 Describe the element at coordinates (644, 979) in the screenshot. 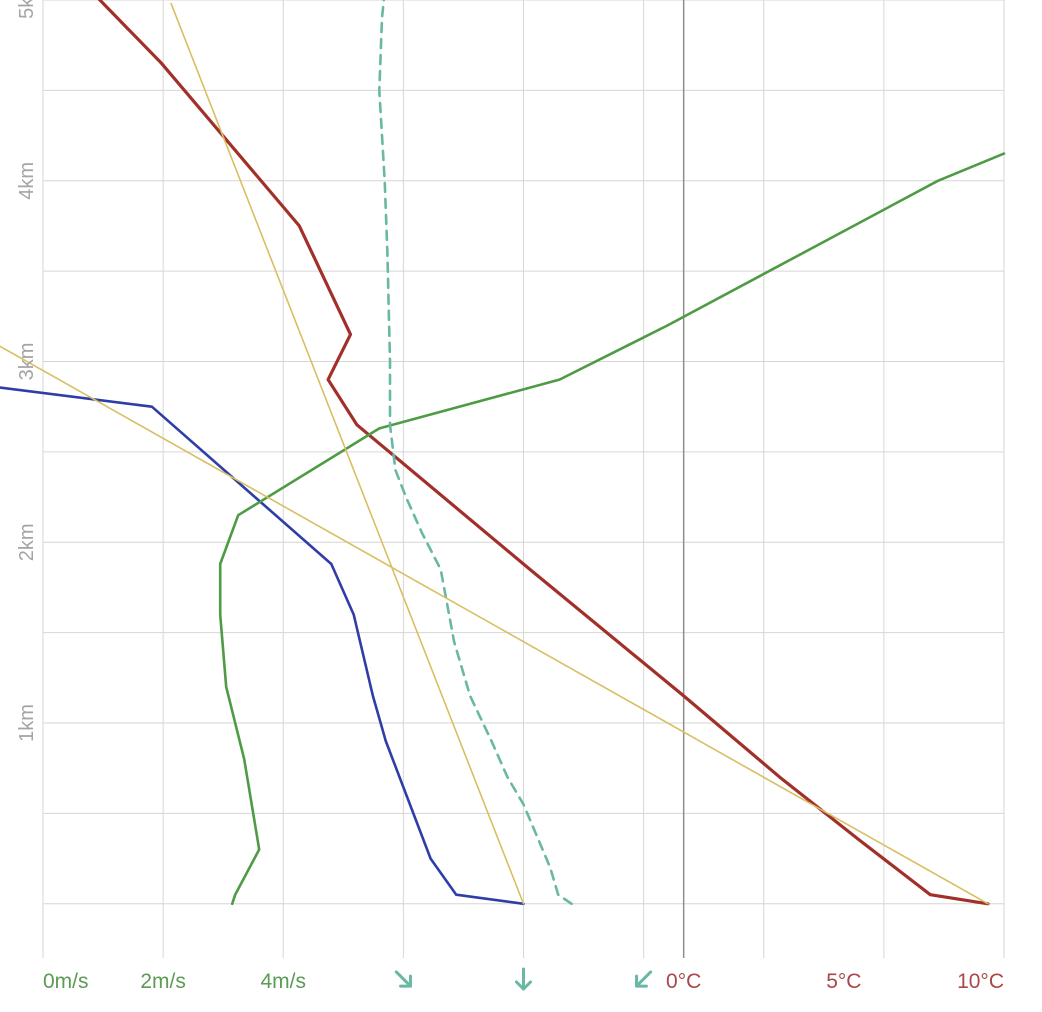

I see `arrow-down-left-icon` at that location.